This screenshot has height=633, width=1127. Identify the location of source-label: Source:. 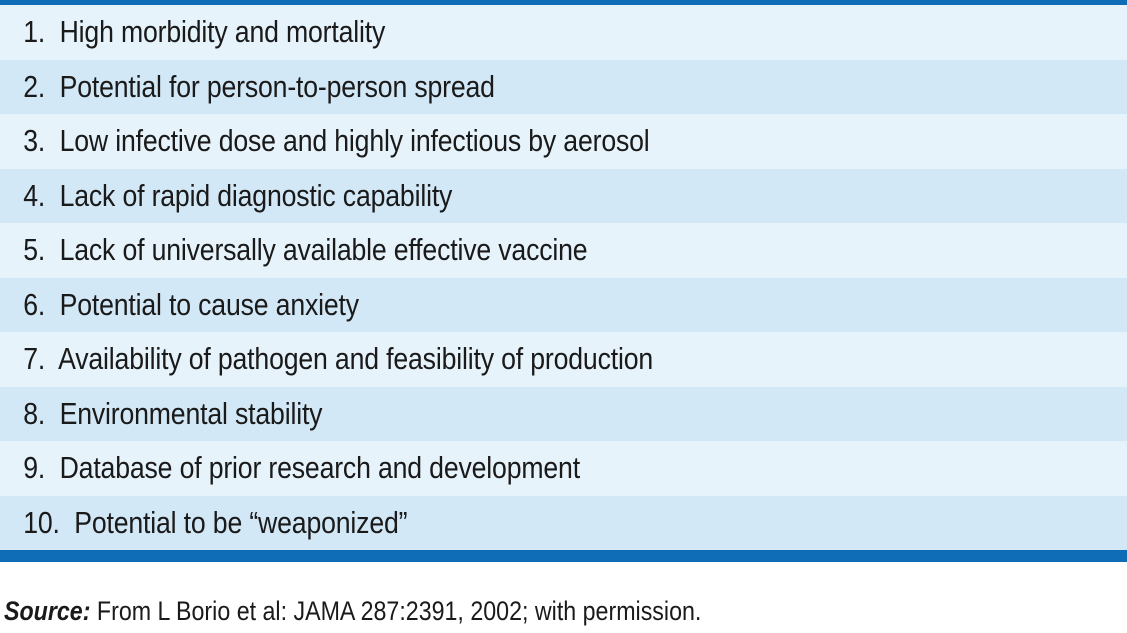
(47, 611).